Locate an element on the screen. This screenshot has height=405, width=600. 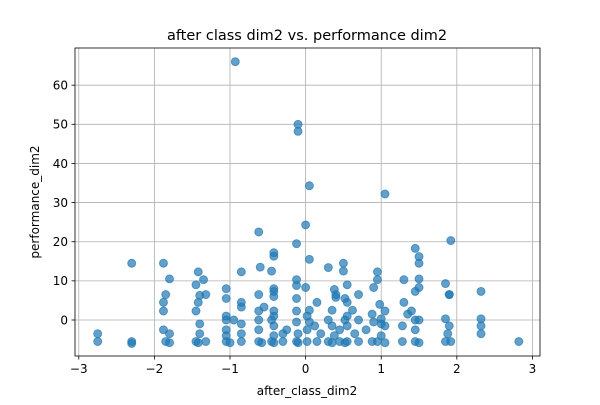
y-tick-label: 30 is located at coordinates (60, 203).